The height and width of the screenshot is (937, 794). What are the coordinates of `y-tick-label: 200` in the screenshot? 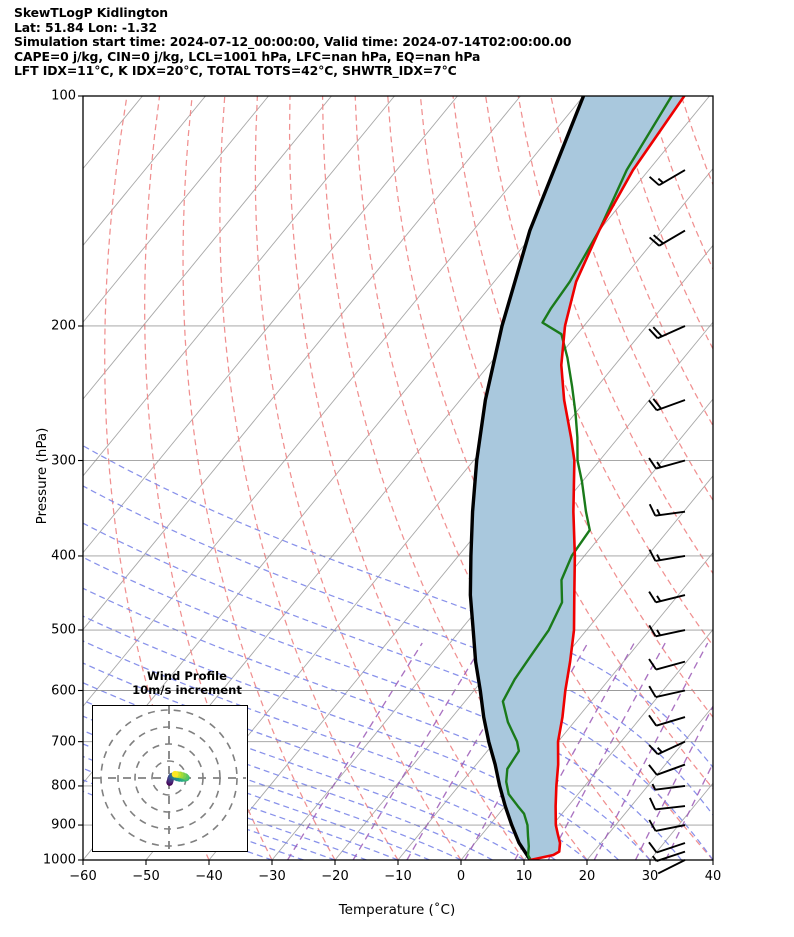 It's located at (63, 326).